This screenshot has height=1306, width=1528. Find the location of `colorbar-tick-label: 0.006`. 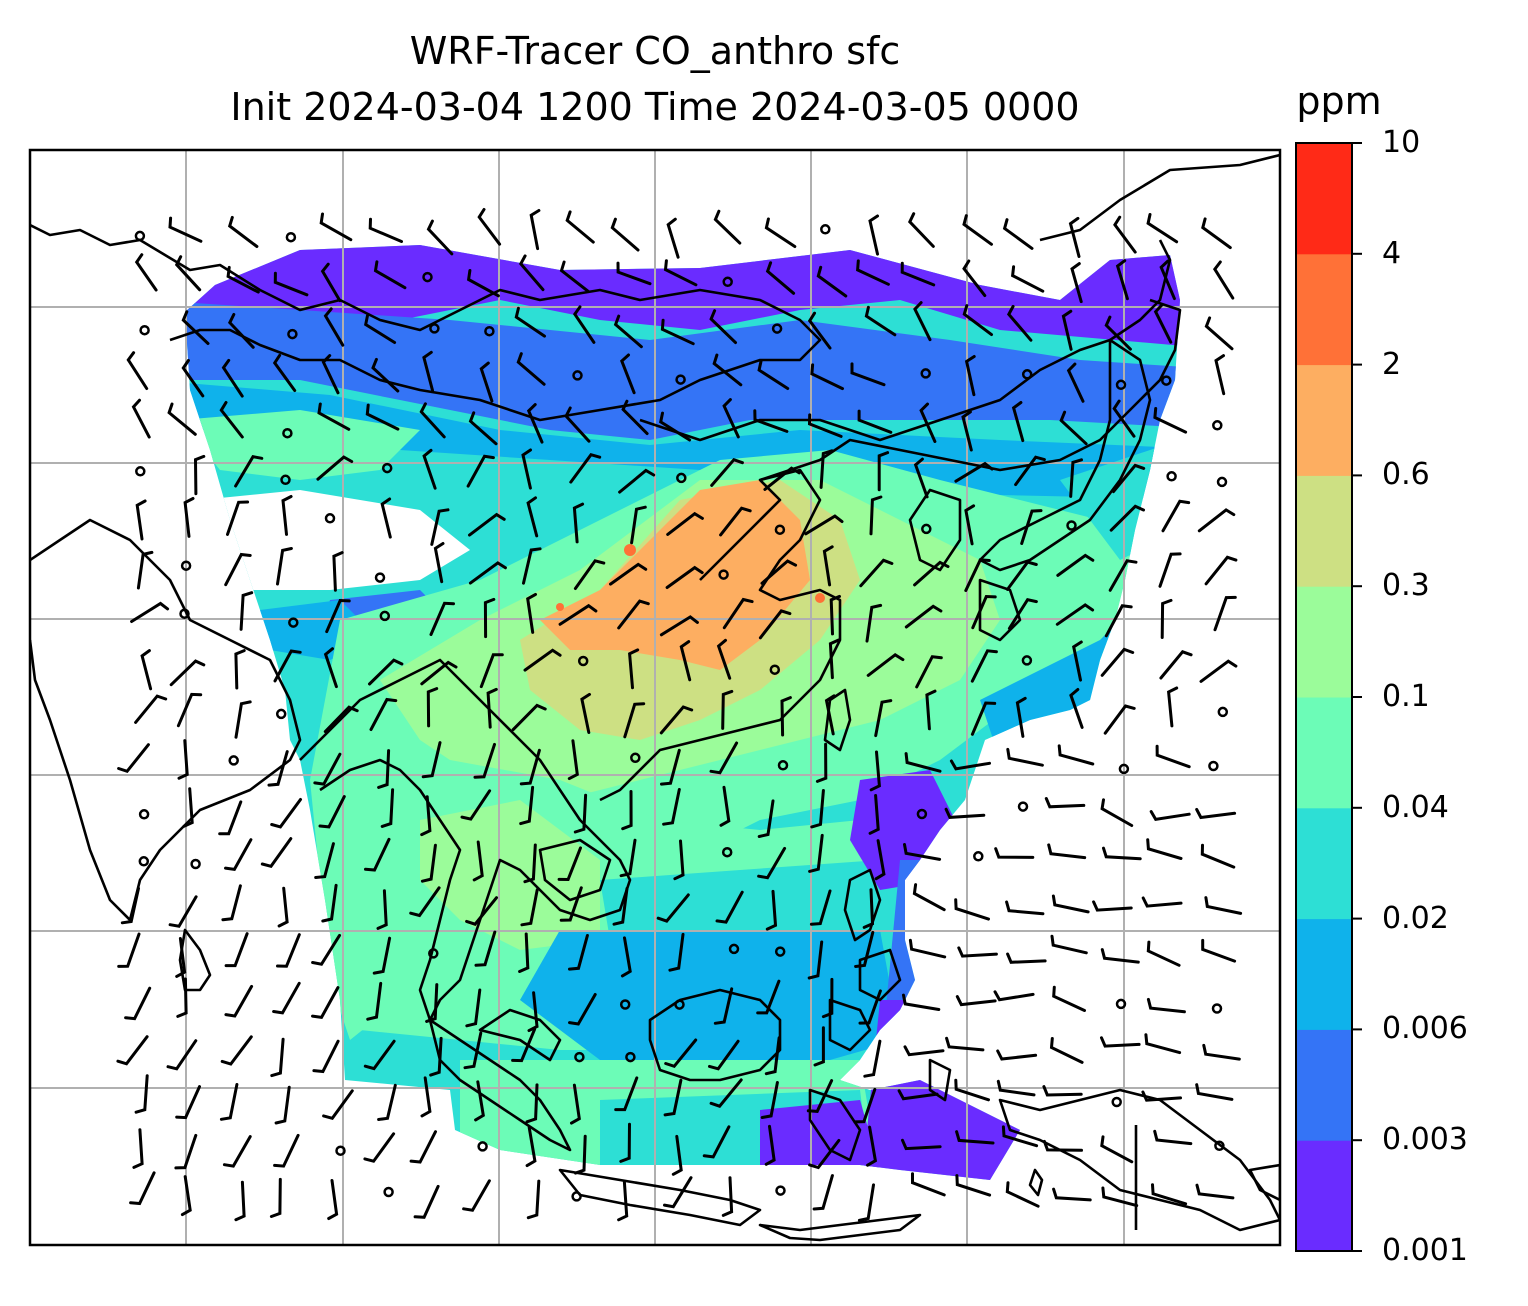

colorbar-tick-label: 0.006 is located at coordinates (1425, 1029).